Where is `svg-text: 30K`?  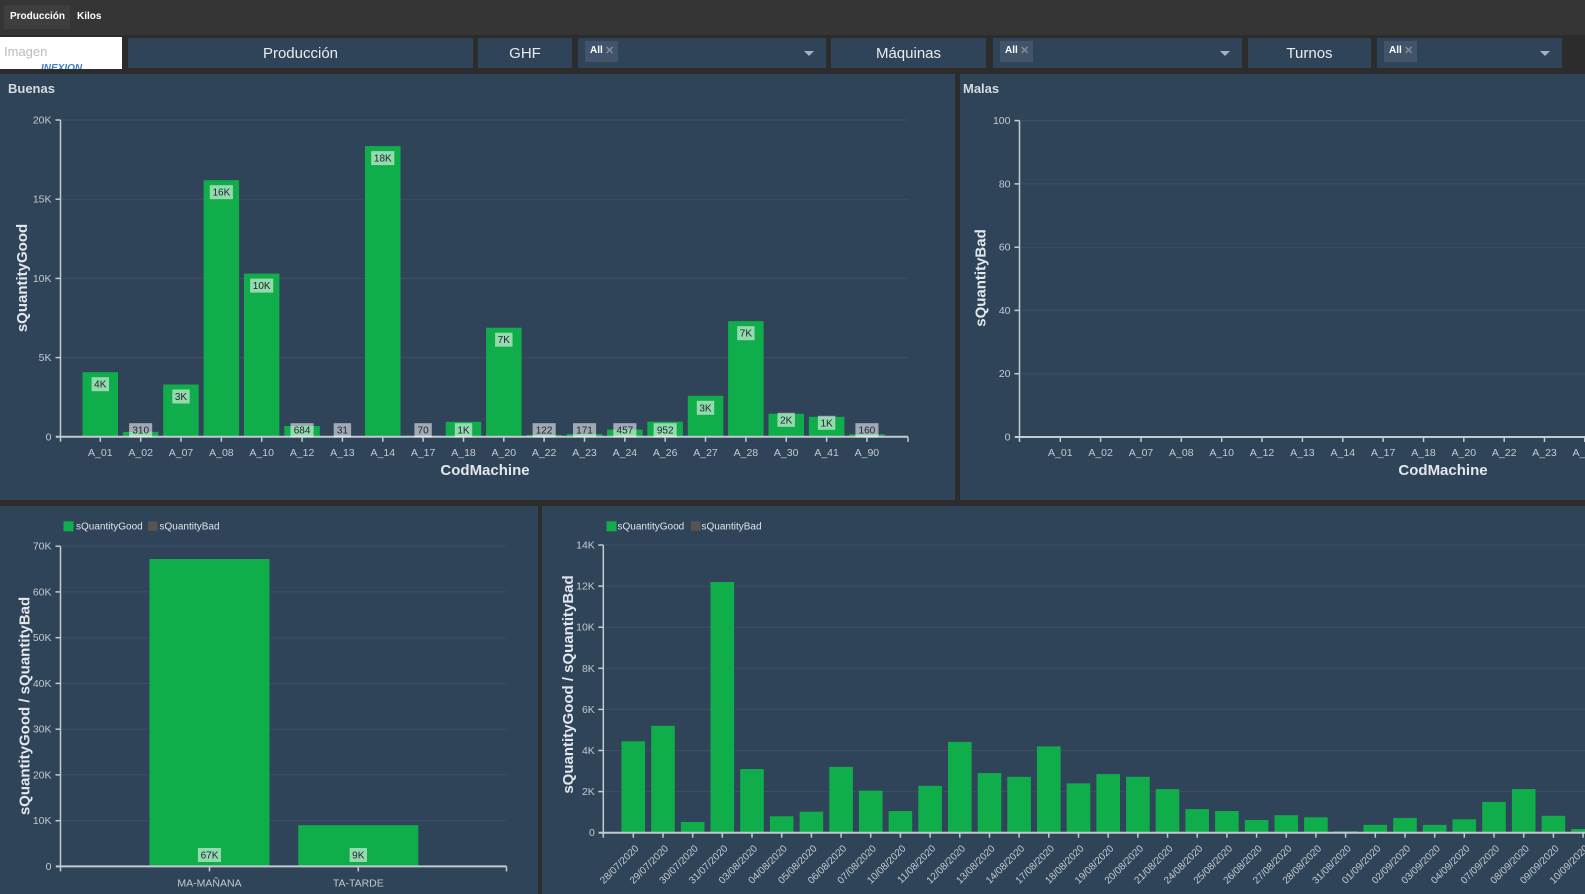 svg-text: 30K is located at coordinates (42, 730).